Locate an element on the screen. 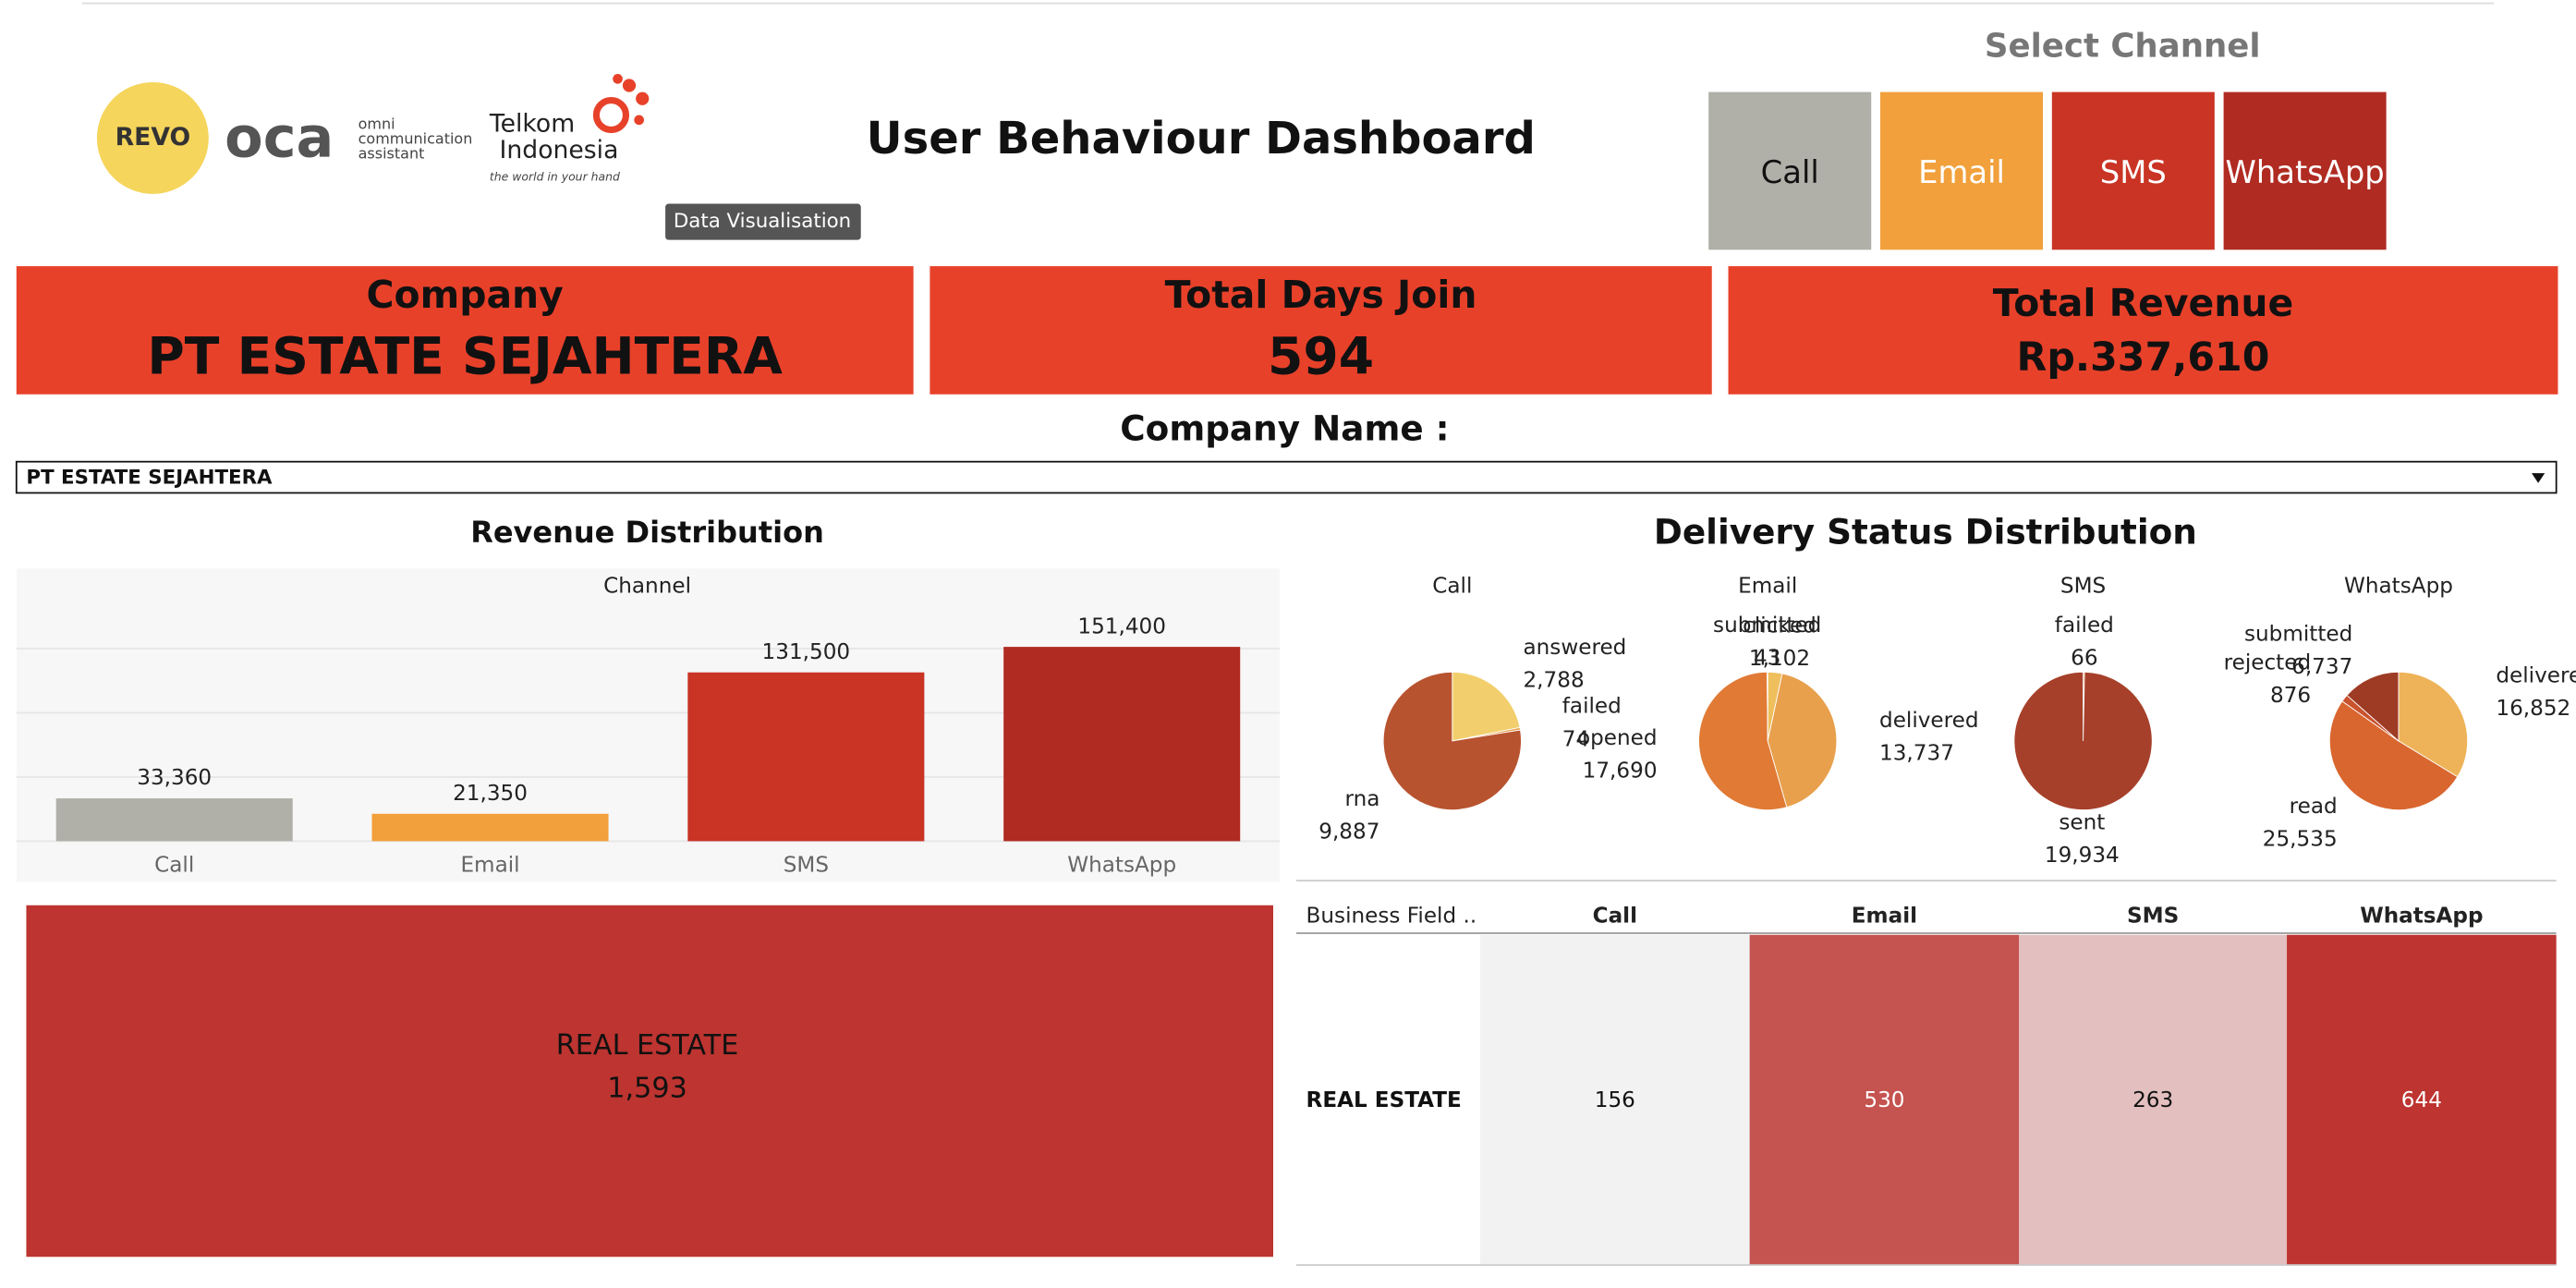 Image resolution: width=2576 pixels, height=1288 pixels. data-label: 151,400 is located at coordinates (1121, 626).